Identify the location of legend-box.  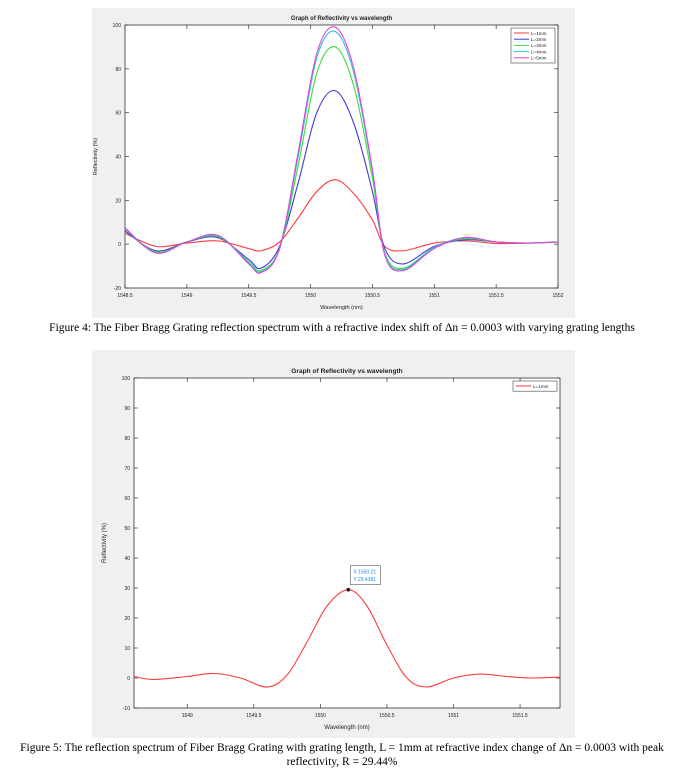
(535, 386).